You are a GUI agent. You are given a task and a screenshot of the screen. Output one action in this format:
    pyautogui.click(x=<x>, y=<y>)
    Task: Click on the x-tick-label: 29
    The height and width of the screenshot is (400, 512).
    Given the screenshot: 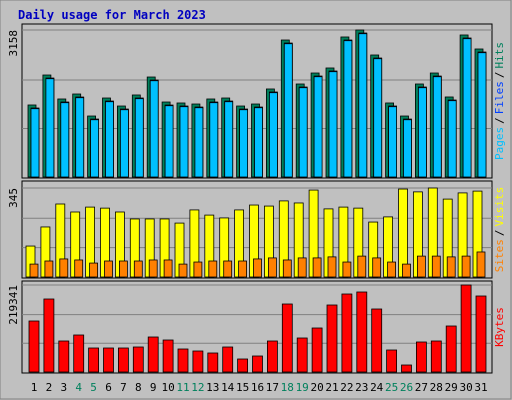 What is the action you would take?
    pyautogui.click(x=451, y=387)
    